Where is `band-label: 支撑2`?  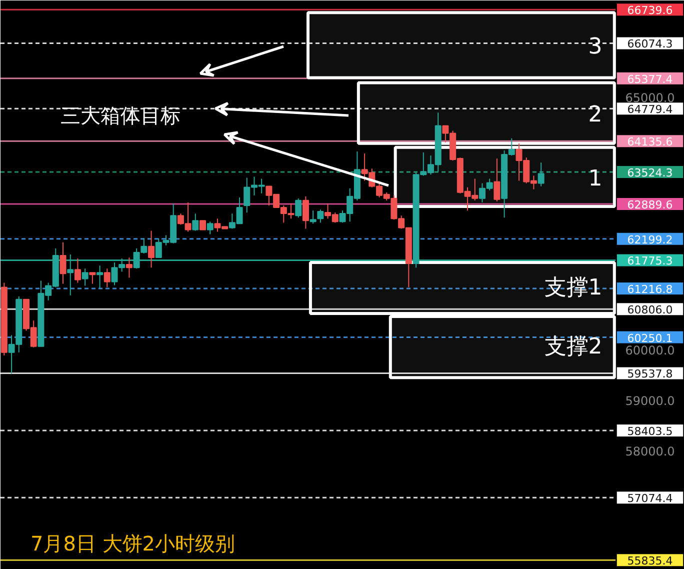 band-label: 支撑2 is located at coordinates (573, 347).